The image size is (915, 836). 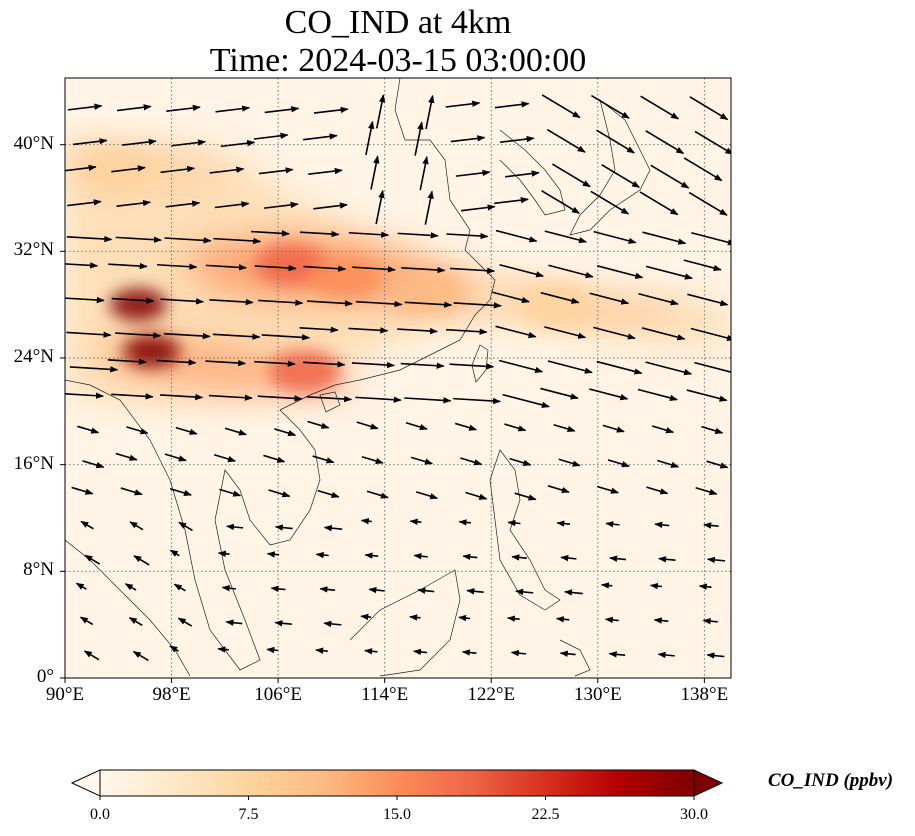 I want to click on colorbar-gradient, so click(x=397, y=783).